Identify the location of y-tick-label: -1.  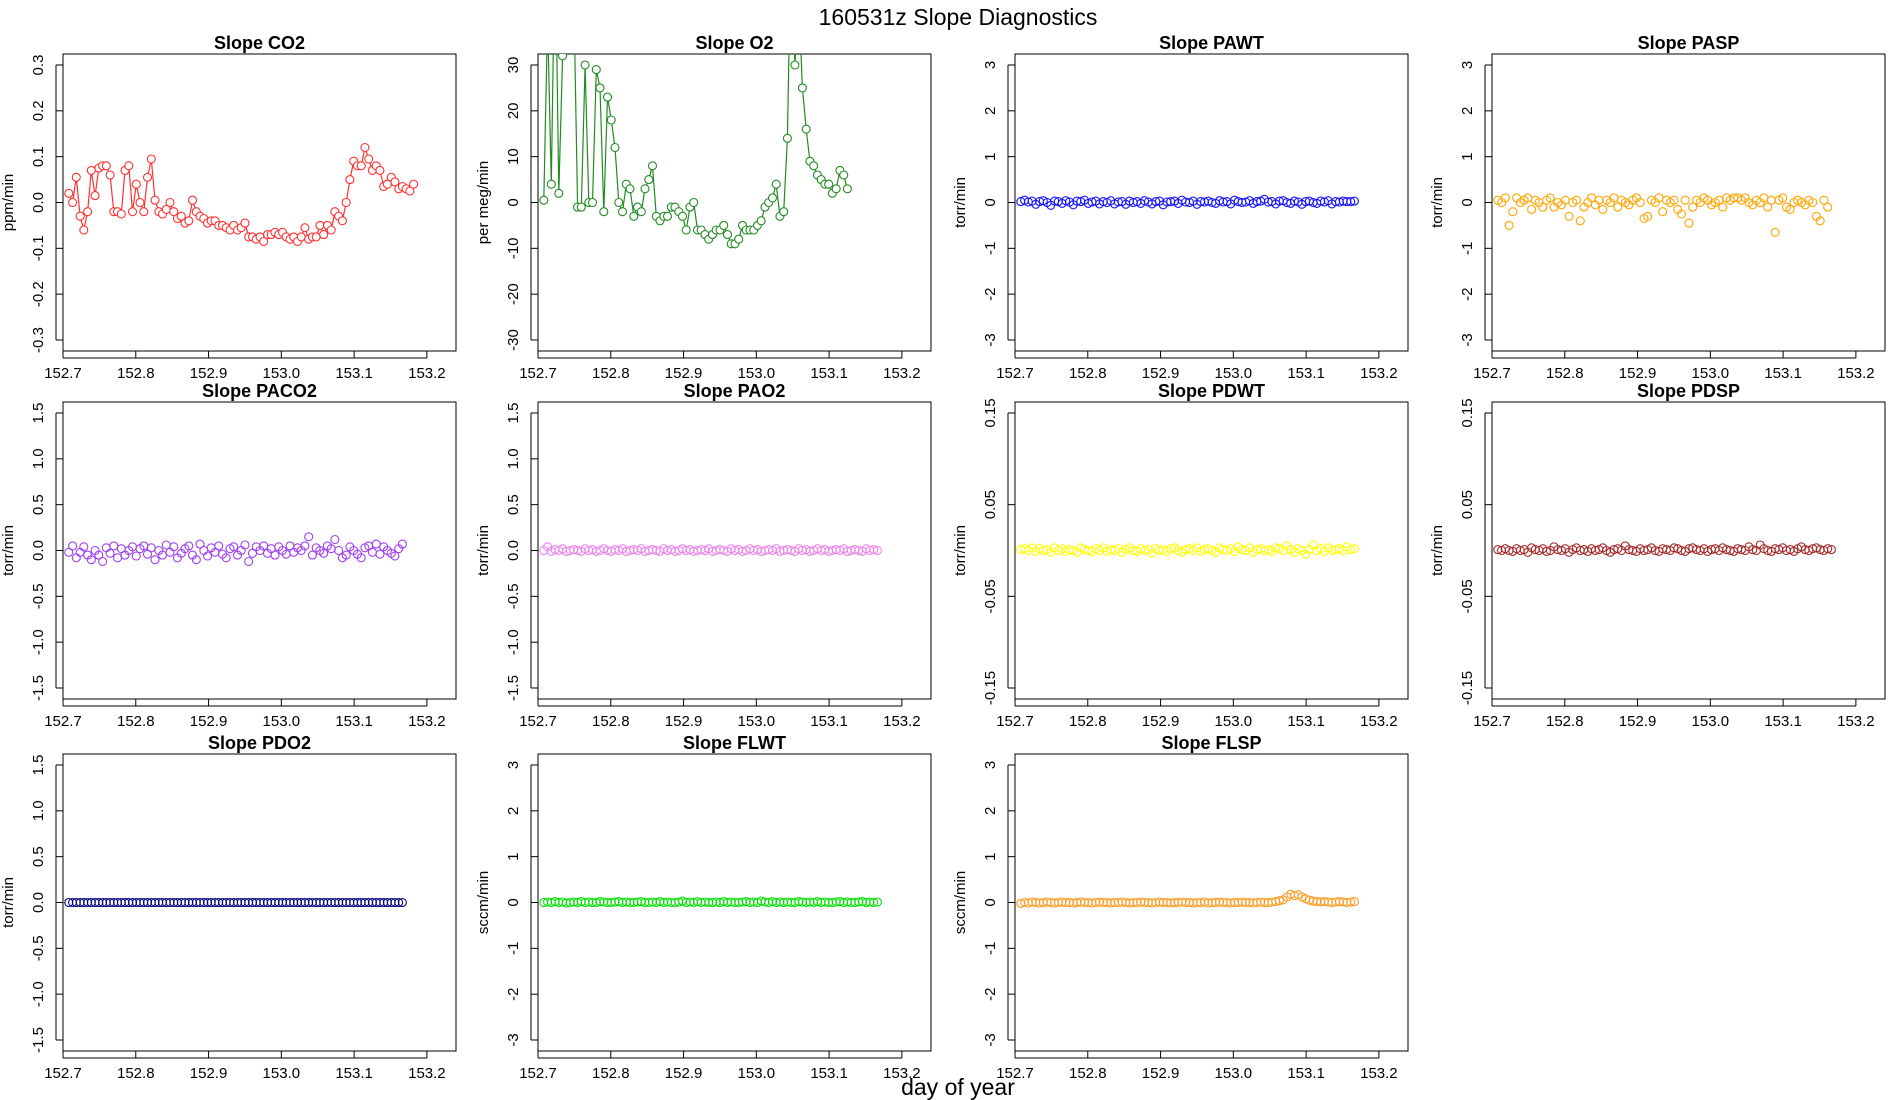
(513, 948).